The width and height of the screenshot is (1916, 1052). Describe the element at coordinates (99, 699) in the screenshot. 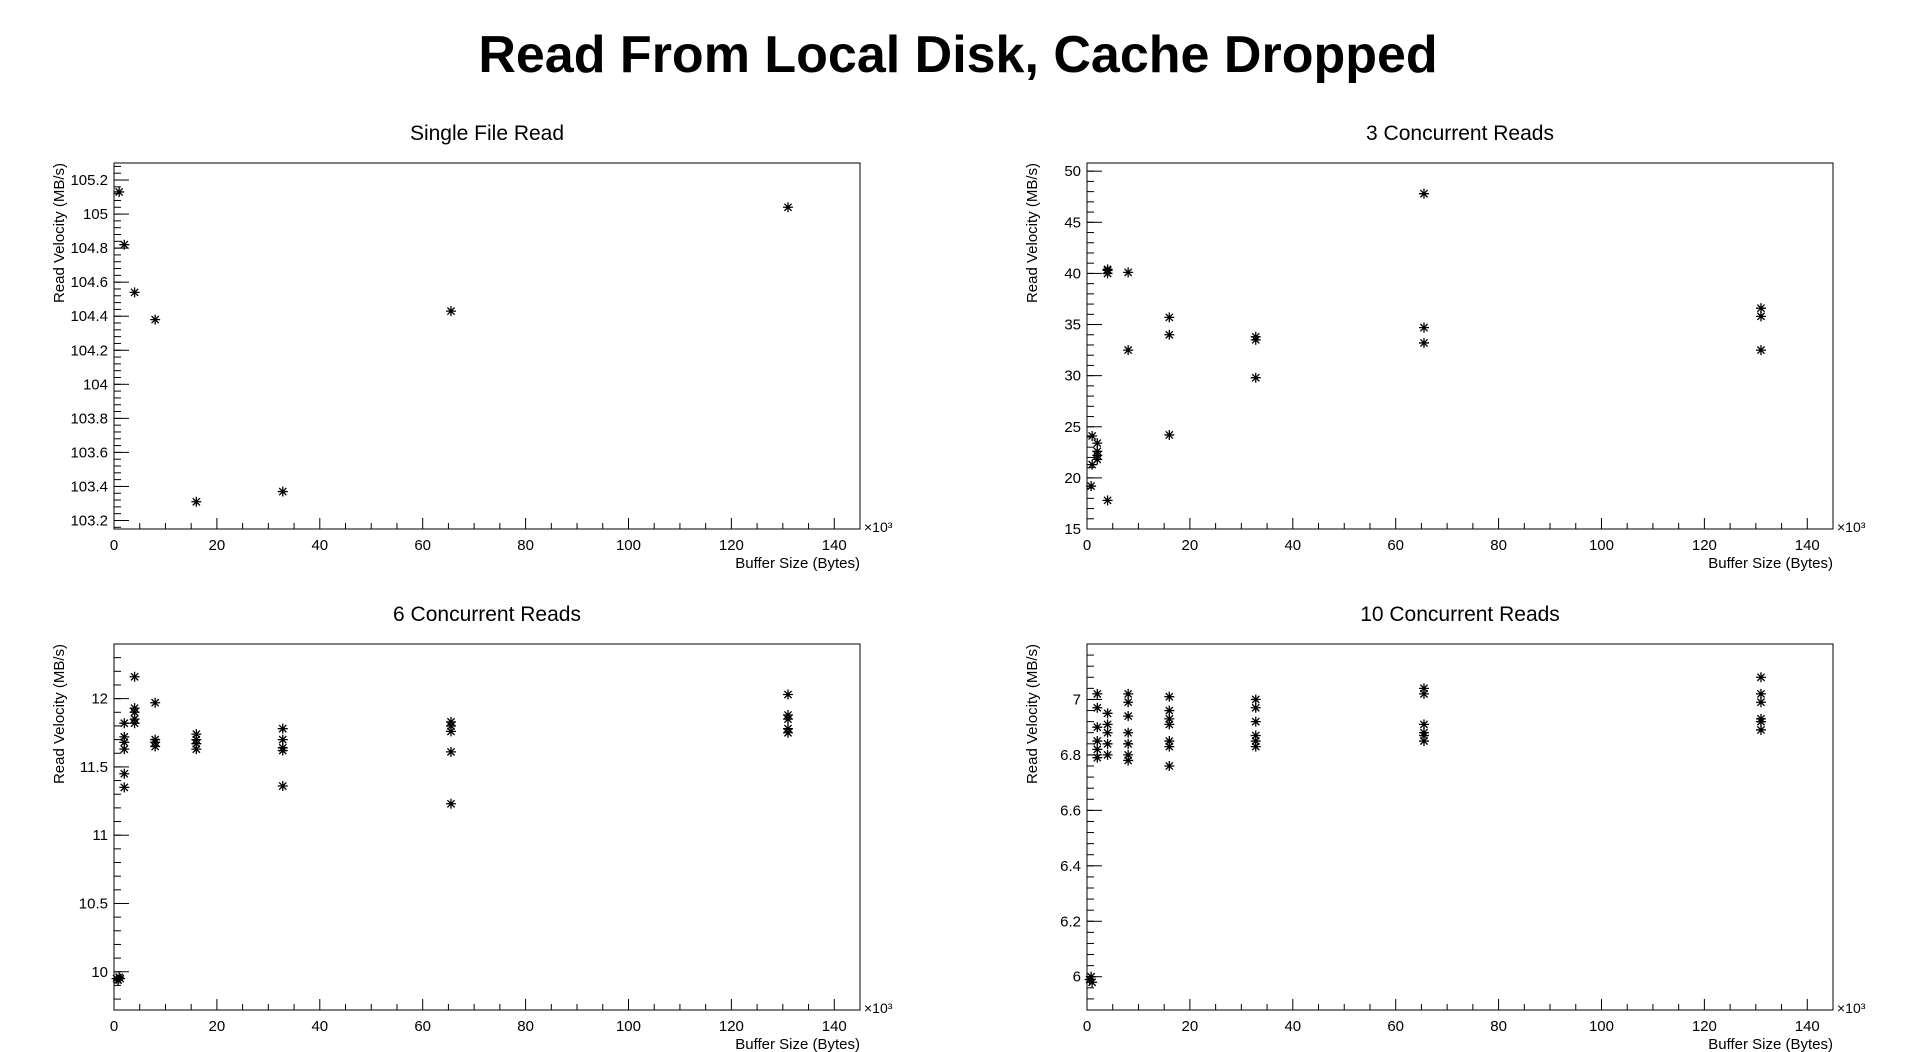

I see `y-tick-label: 12` at that location.